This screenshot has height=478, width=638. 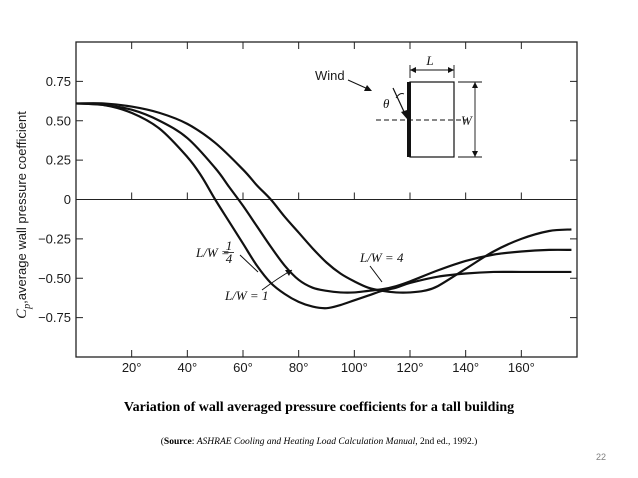 What do you see at coordinates (413, 70) in the screenshot?
I see `L-dimension-arrow-left` at bounding box center [413, 70].